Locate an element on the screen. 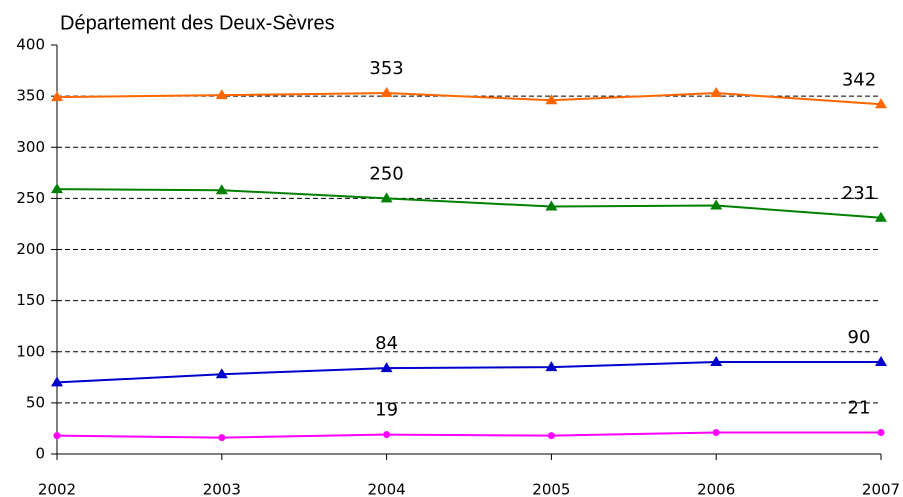 The width and height of the screenshot is (903, 497). x-tick-label: 2006 is located at coordinates (716, 489).